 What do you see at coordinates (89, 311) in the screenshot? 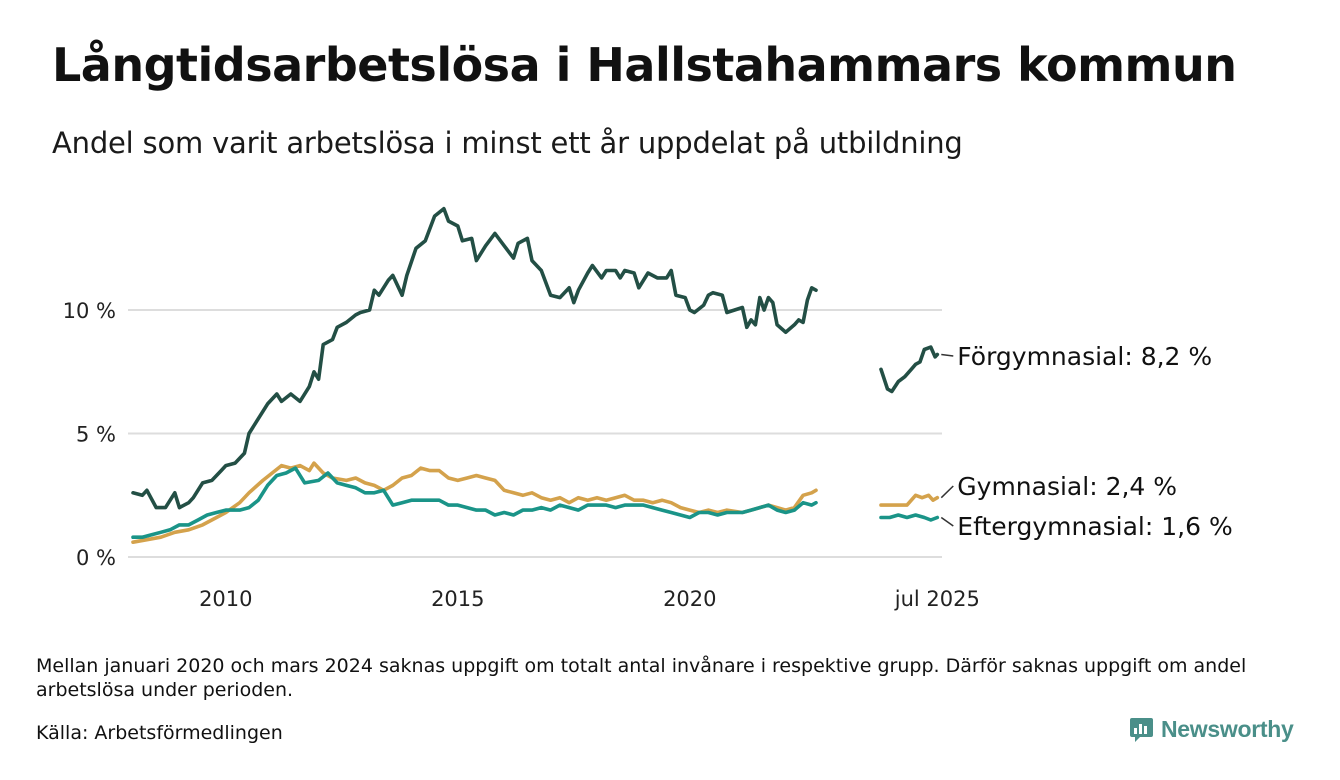
I see `y-tick-label: 10 %` at bounding box center [89, 311].